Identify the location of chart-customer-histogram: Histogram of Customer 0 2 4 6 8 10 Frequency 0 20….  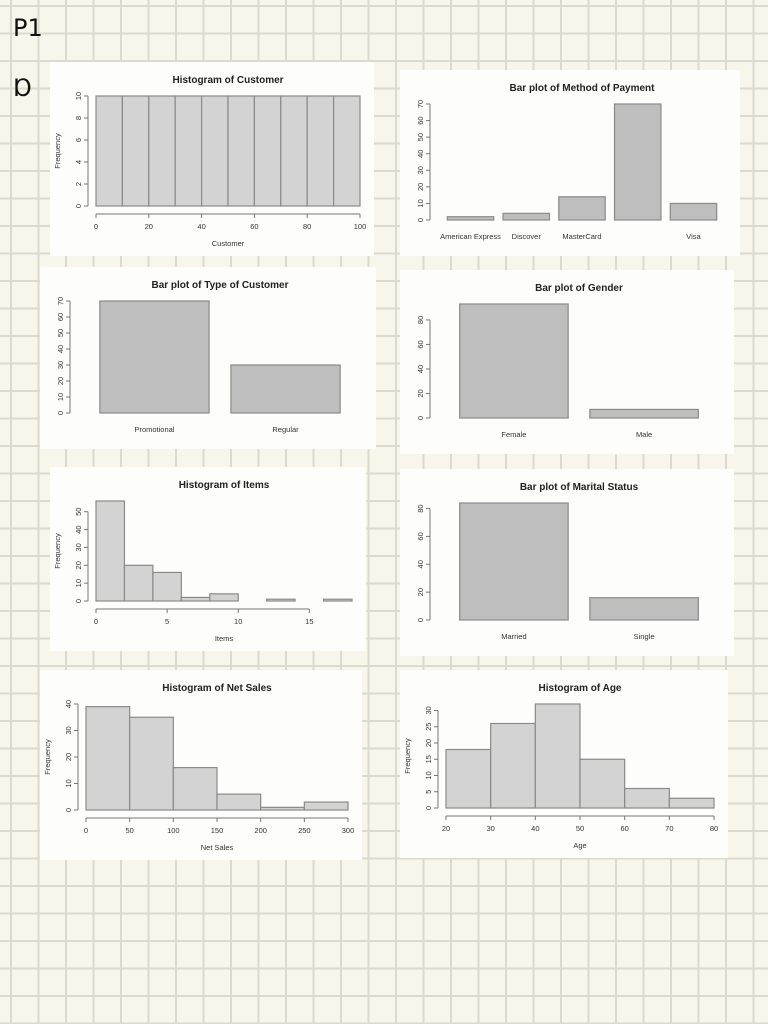
(212, 159).